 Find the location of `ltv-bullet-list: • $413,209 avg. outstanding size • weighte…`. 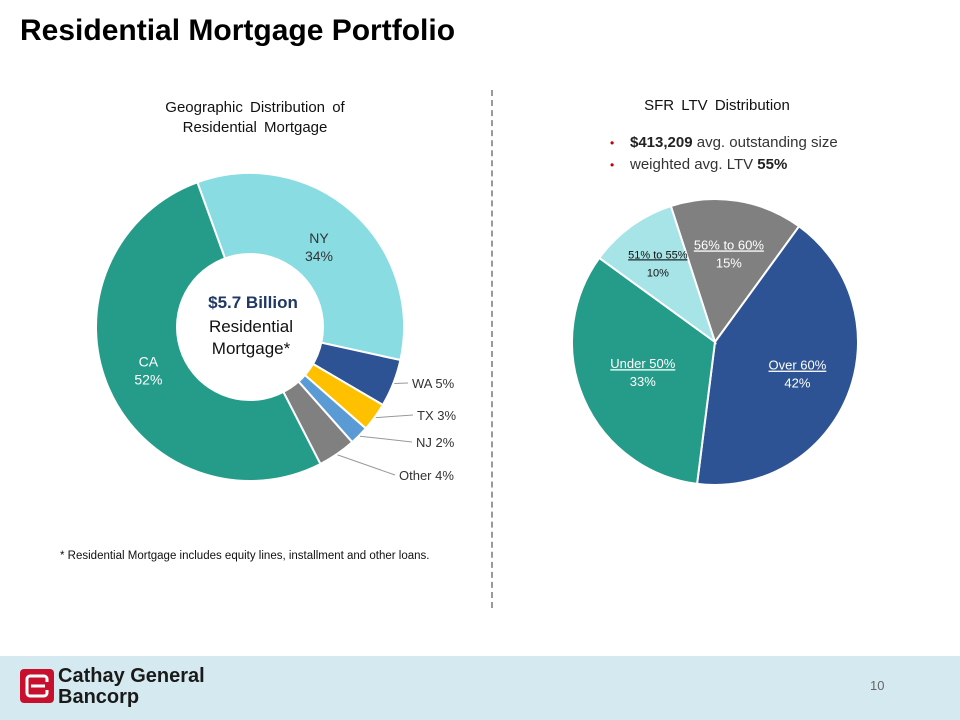

ltv-bullet-list: • $413,209 avg. outstanding size • weighte… is located at coordinates (724, 154).